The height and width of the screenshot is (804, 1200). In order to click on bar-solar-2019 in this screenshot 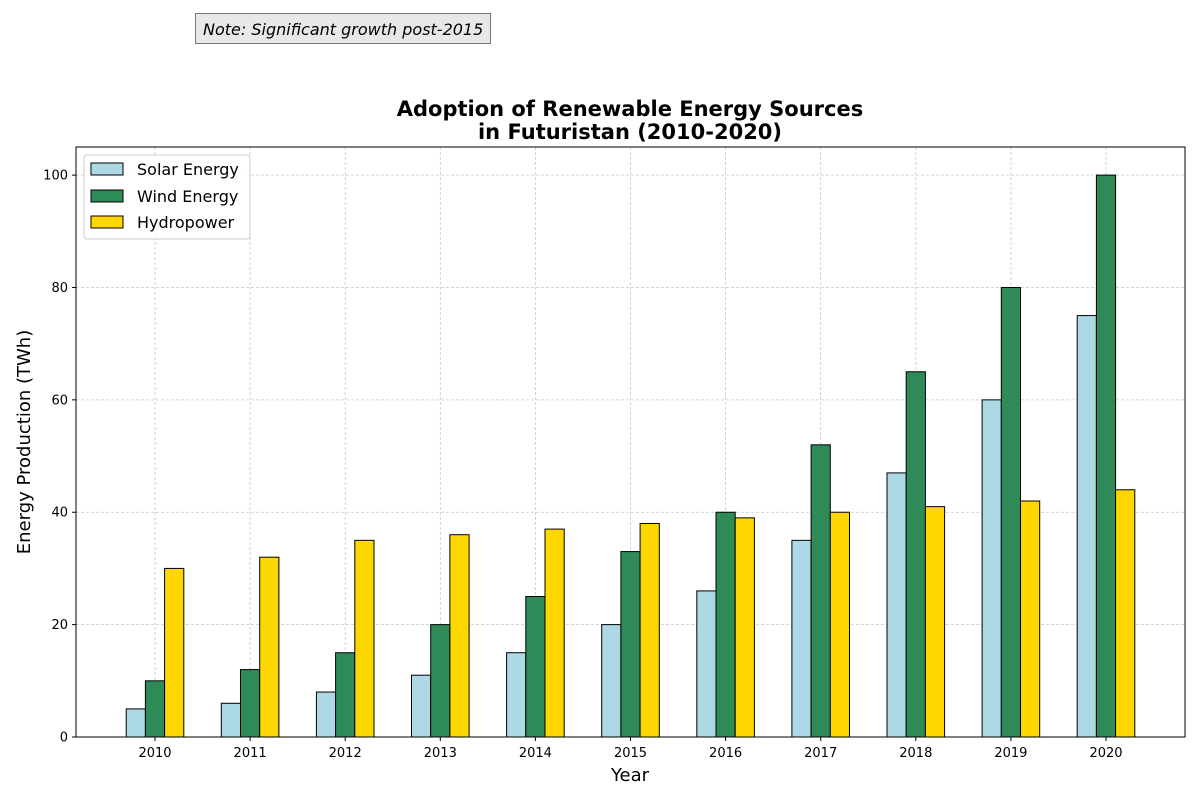, I will do `click(991, 568)`.